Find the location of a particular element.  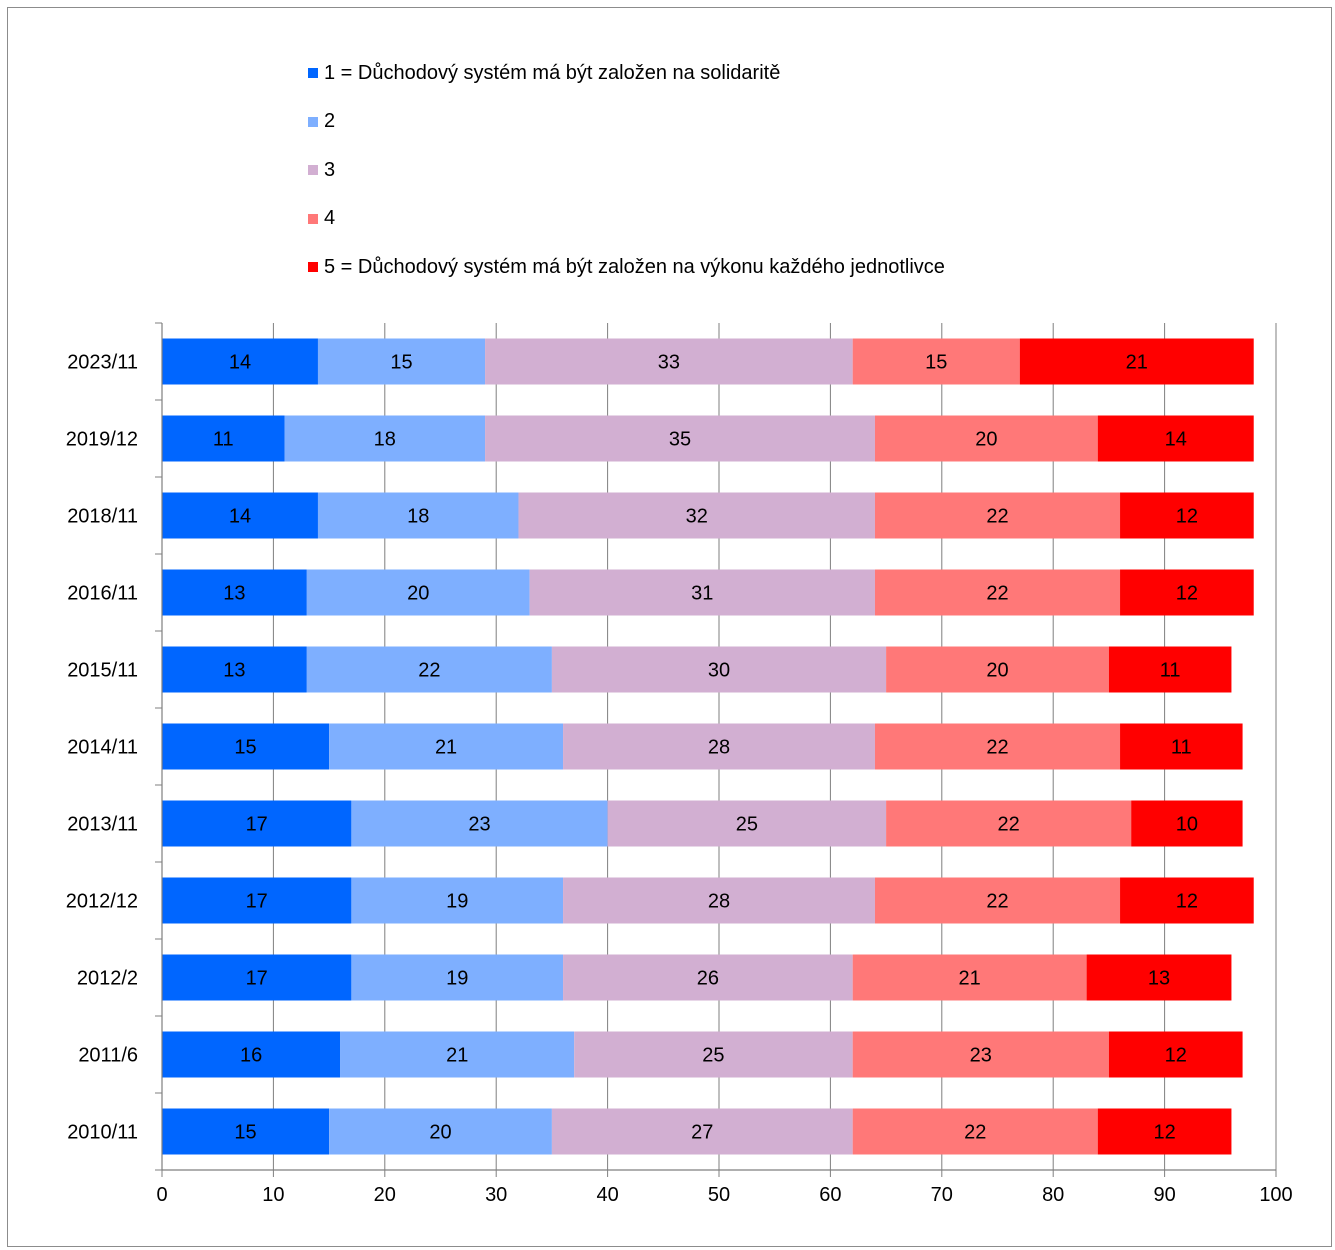

data-label: 33 is located at coordinates (669, 363).